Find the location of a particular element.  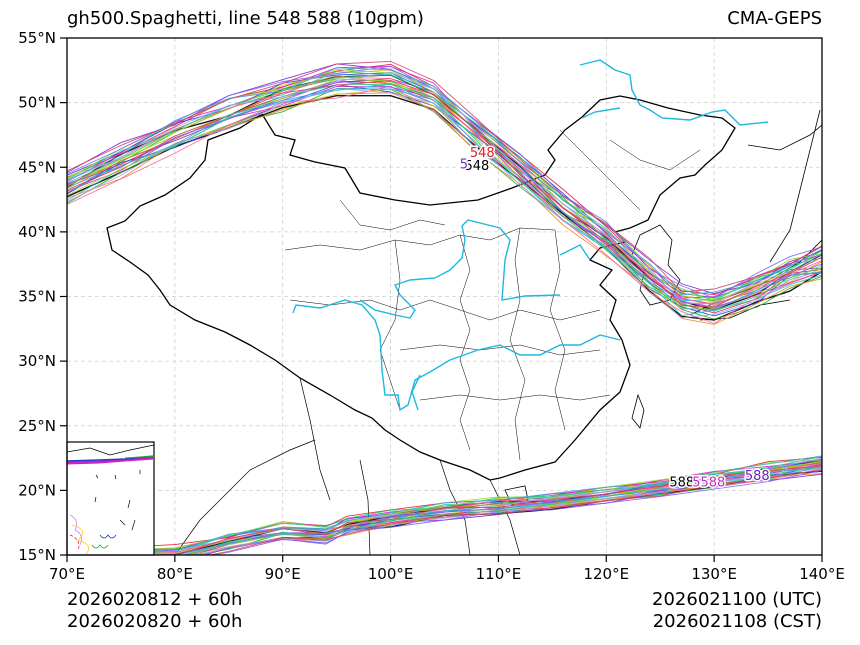

x-tick-label: 120°E is located at coordinates (606, 574).